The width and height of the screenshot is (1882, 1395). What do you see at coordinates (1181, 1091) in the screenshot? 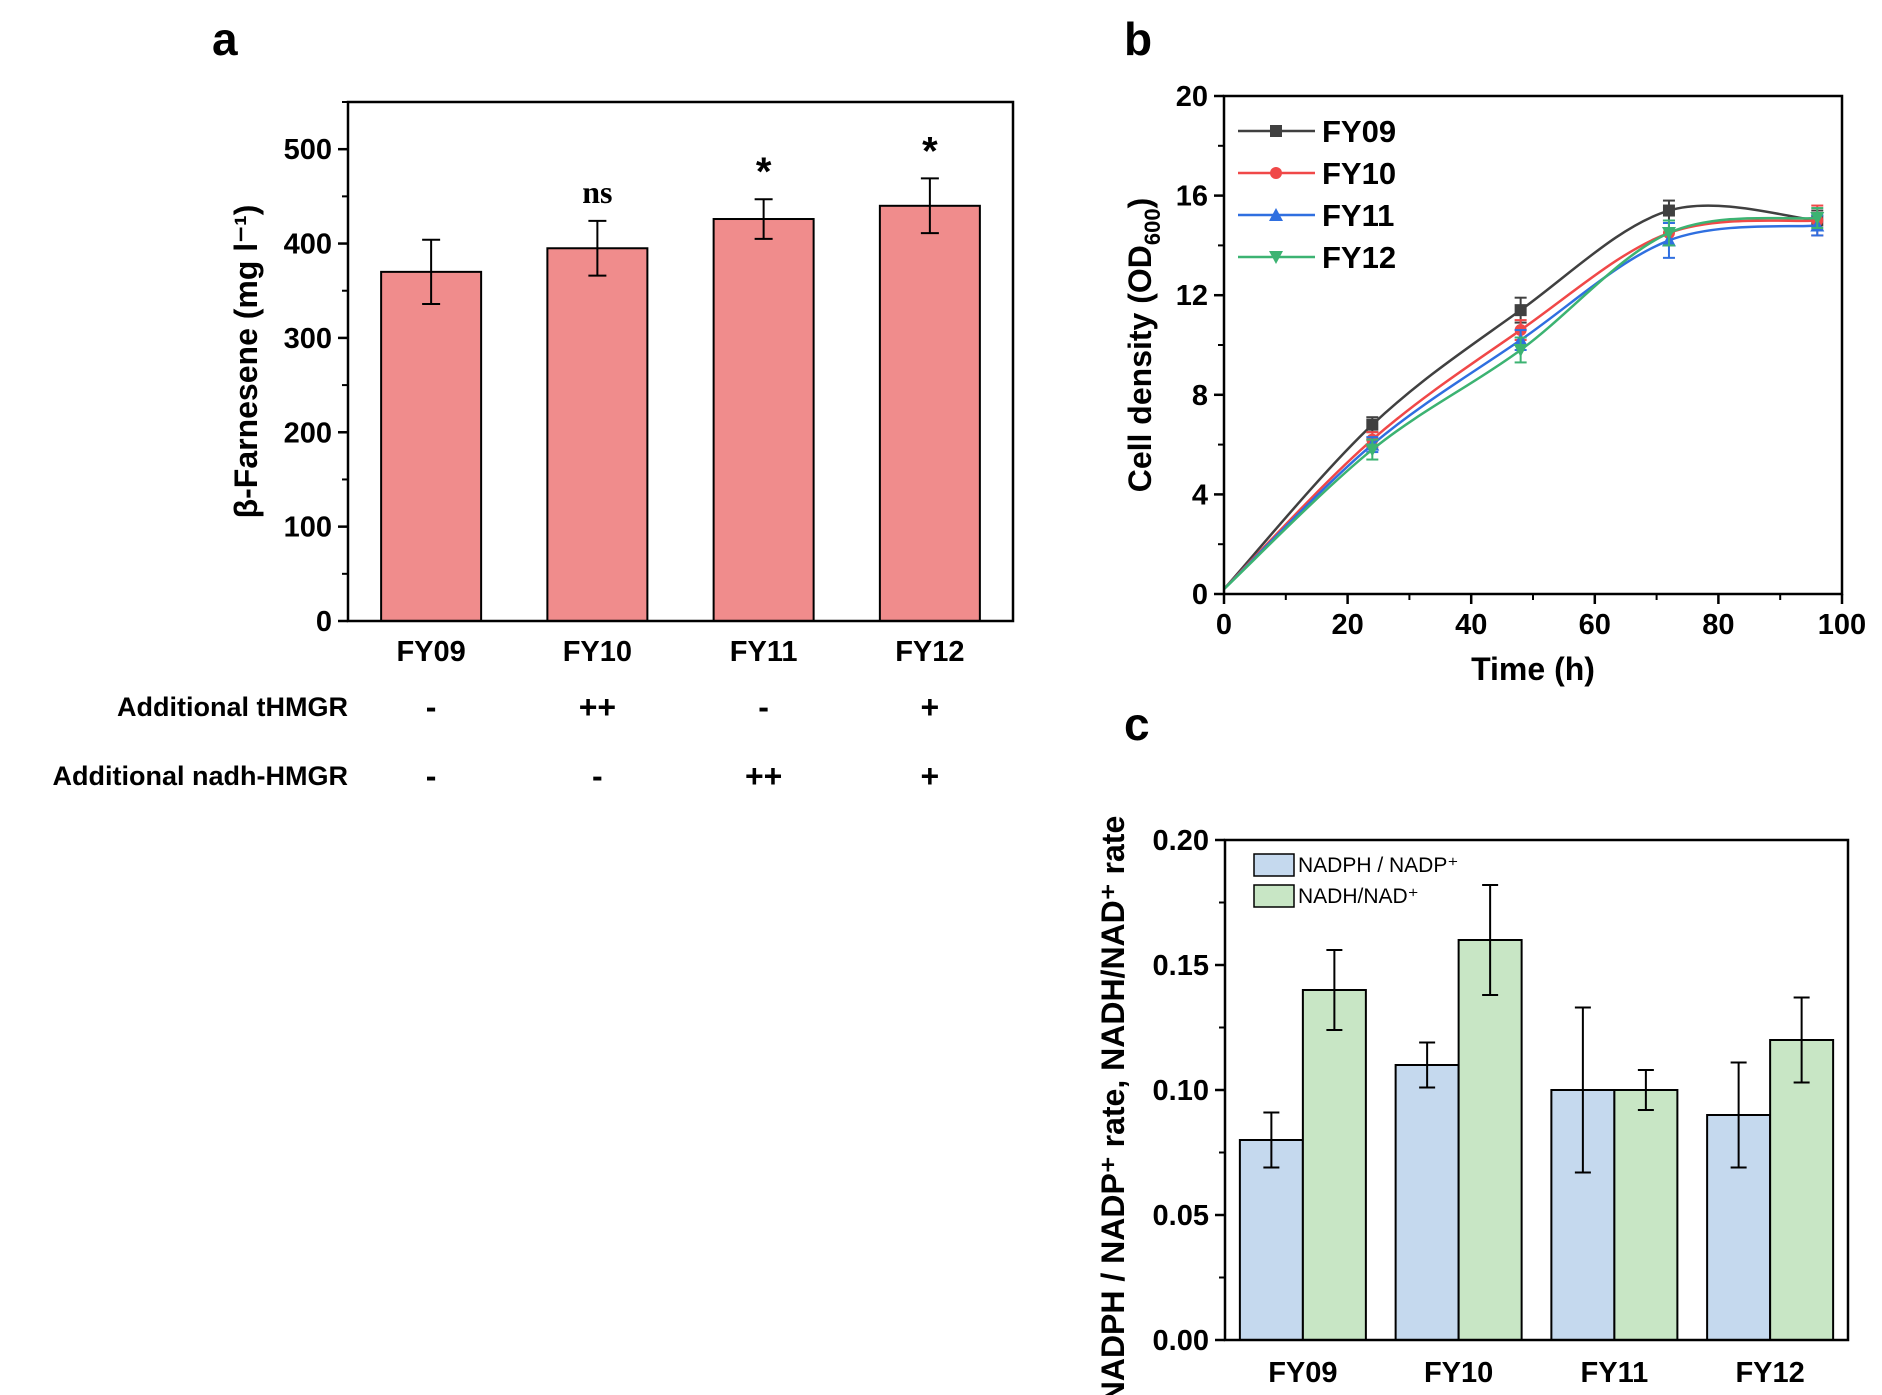
I see `y-tick-label: 0.10` at bounding box center [1181, 1091].